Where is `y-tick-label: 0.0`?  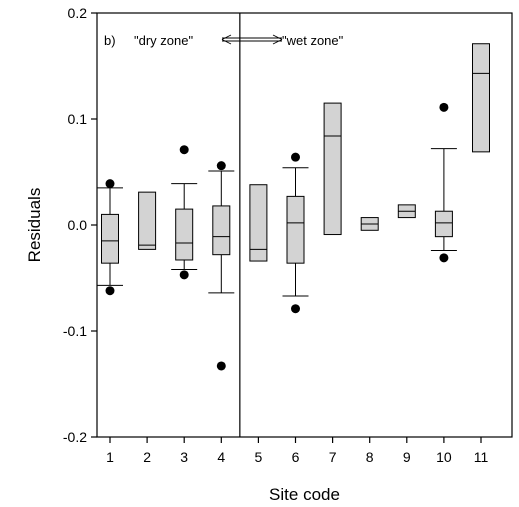
y-tick-label: 0.0 is located at coordinates (78, 225).